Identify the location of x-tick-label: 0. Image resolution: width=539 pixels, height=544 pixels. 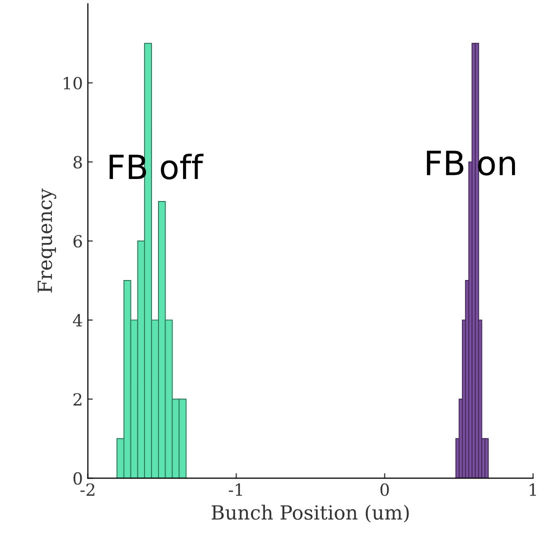
(384, 489).